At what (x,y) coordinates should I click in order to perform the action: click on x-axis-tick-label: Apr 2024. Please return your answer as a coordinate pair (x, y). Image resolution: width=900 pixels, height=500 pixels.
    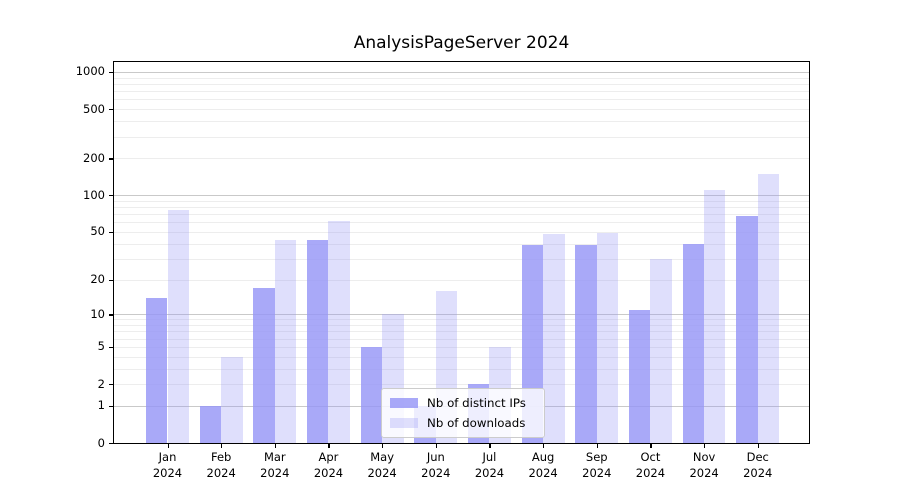
    Looking at the image, I should click on (328, 465).